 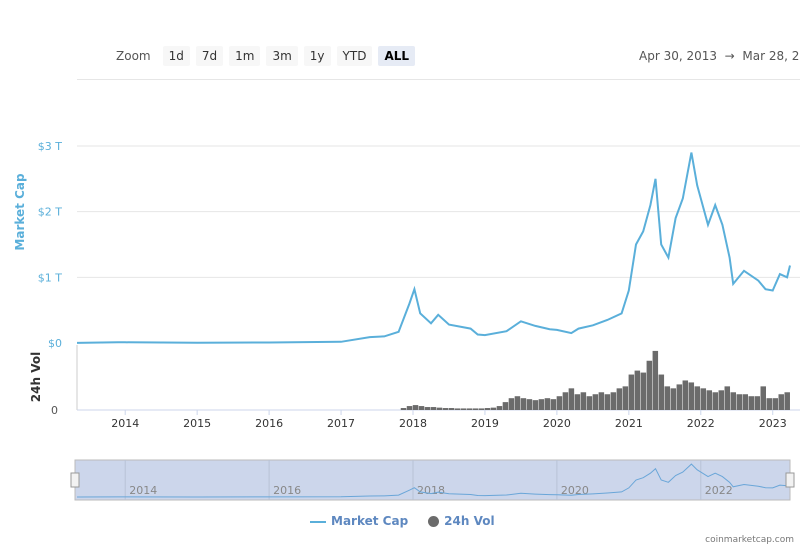 What do you see at coordinates (287, 490) in the screenshot?
I see `navigator-tick-label: 2016` at bounding box center [287, 490].